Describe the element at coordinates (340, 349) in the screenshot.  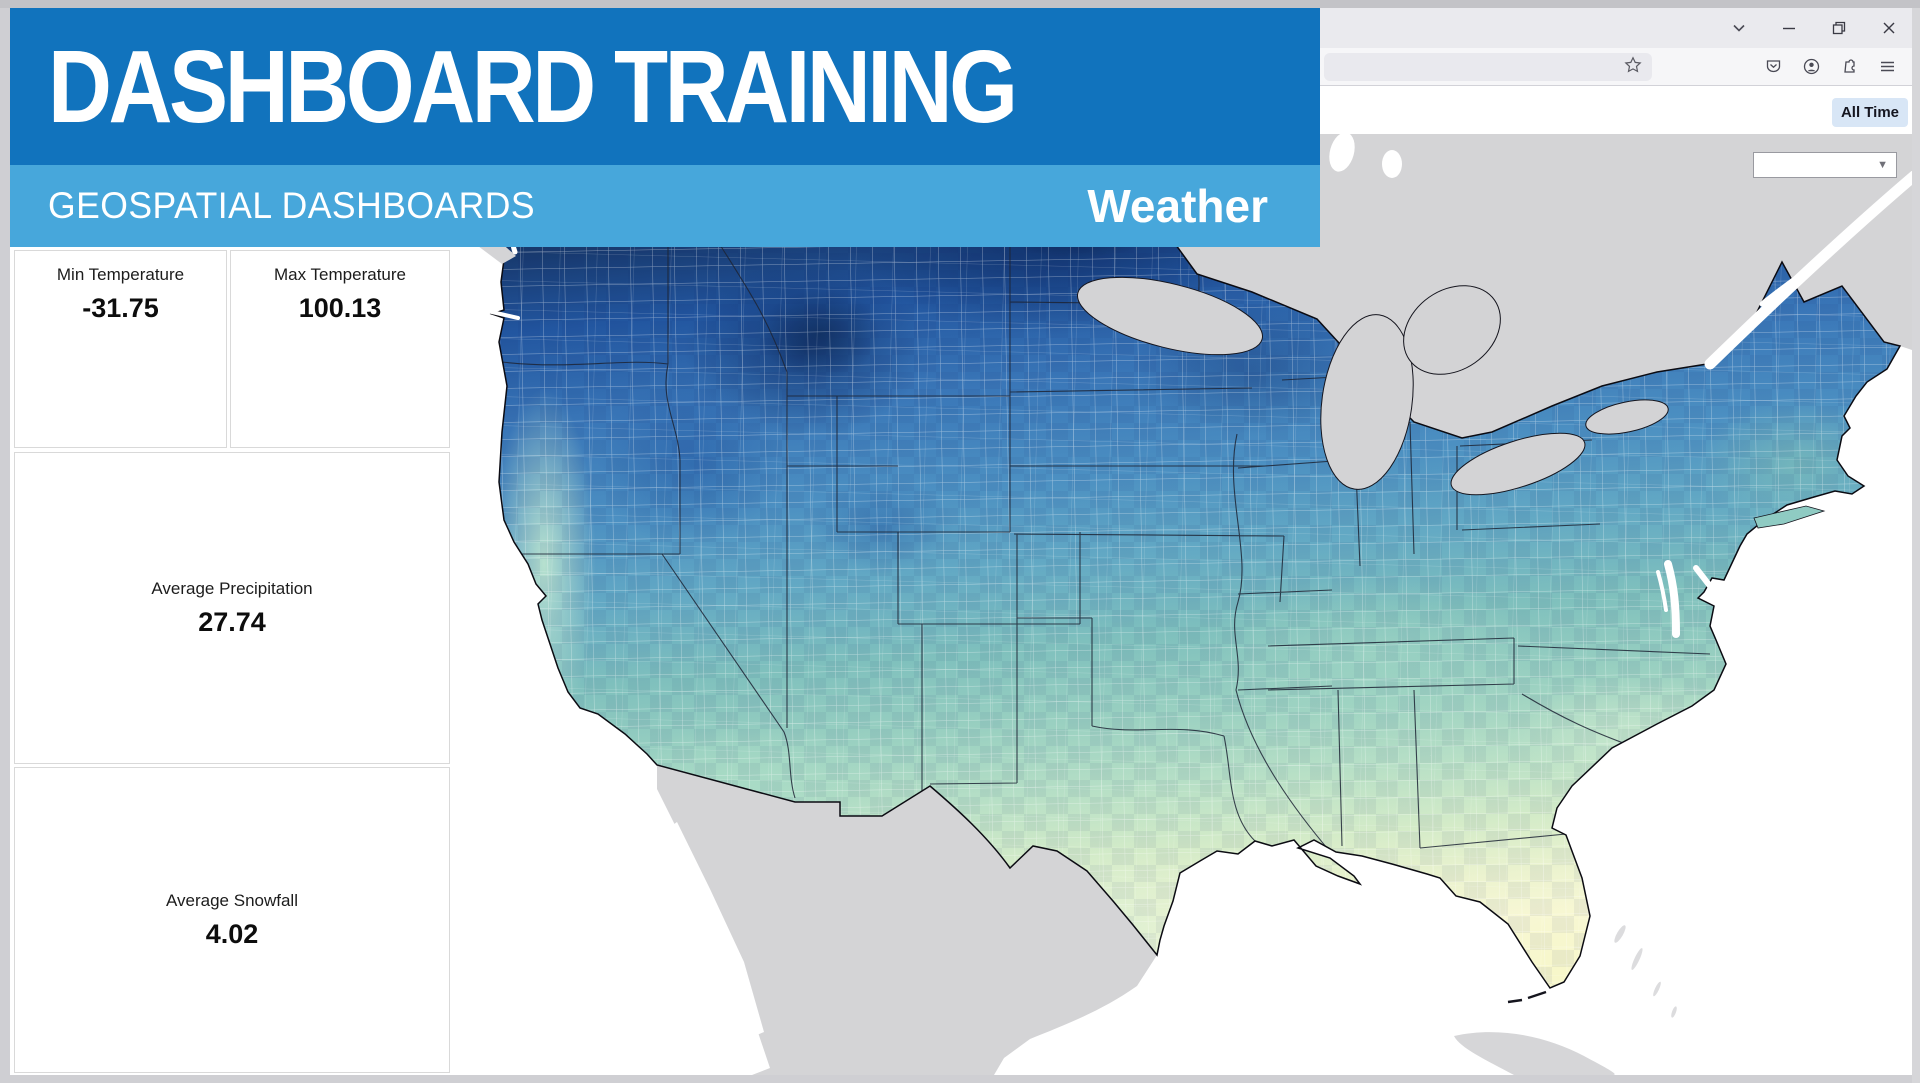
I see `kpi-card-max-temperature: Max Temperature 100.13` at that location.